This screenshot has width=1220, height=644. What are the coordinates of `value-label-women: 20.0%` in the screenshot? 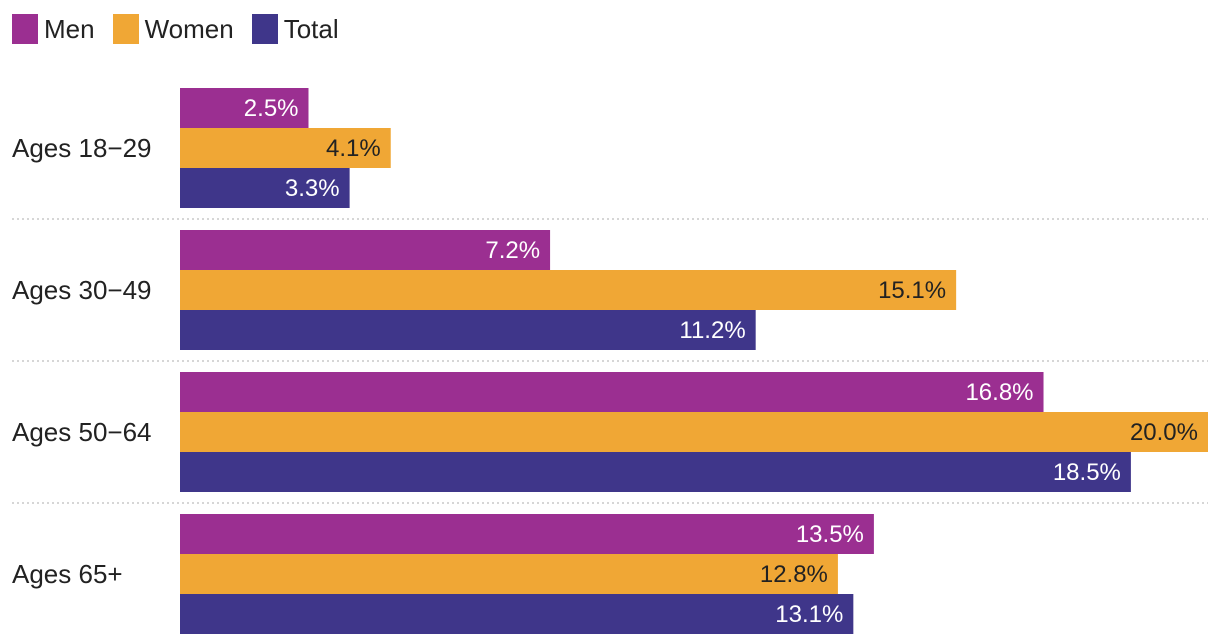 It's located at (1164, 432).